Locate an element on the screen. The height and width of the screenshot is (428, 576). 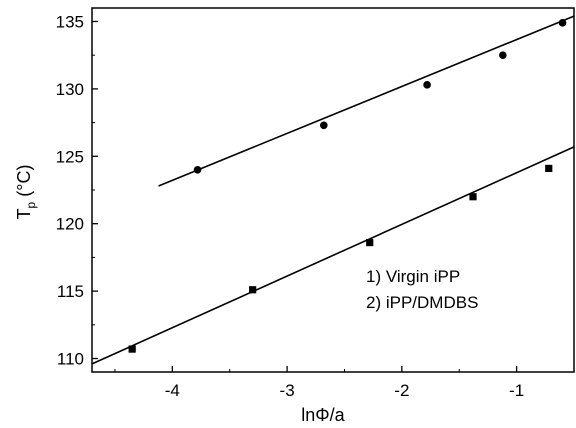
y-tick-label: 135 is located at coordinates (70, 21).